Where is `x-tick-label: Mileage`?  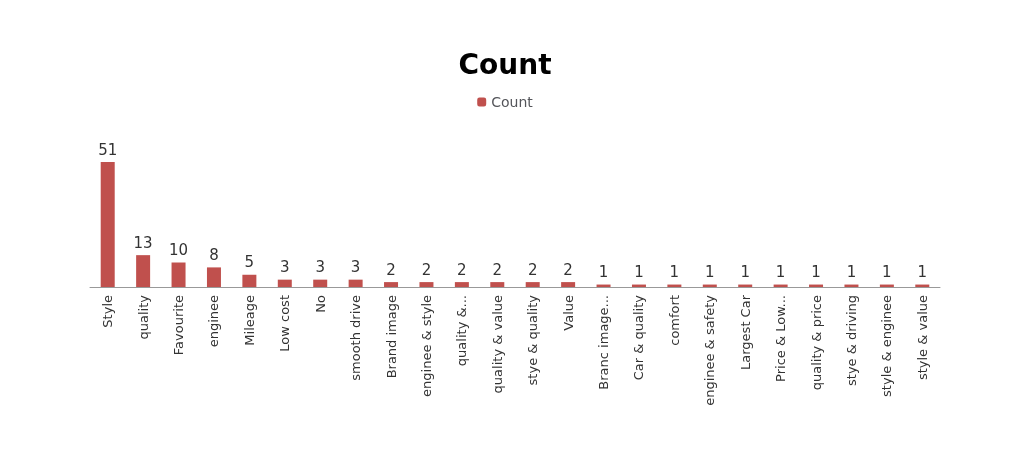
x-tick-label: Mileage is located at coordinates (249, 320).